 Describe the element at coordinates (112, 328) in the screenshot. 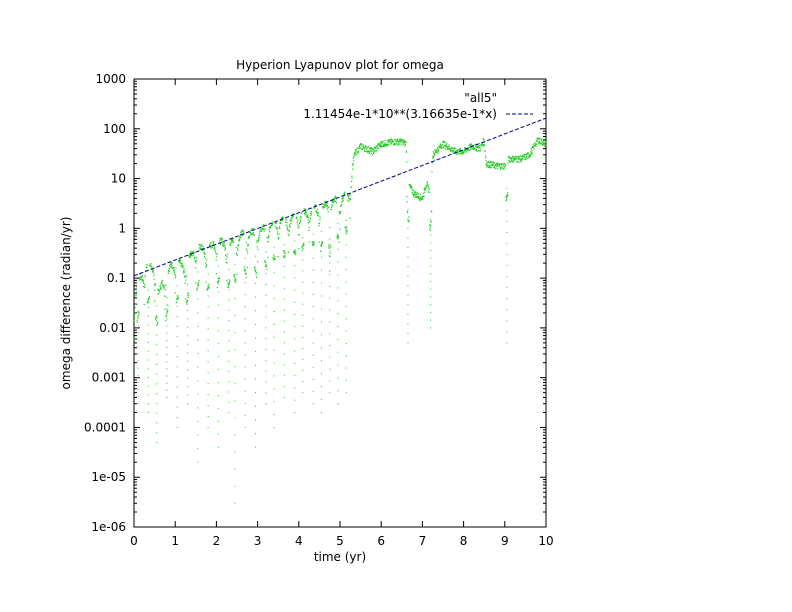

I see `y-tick-label: 0.01` at that location.